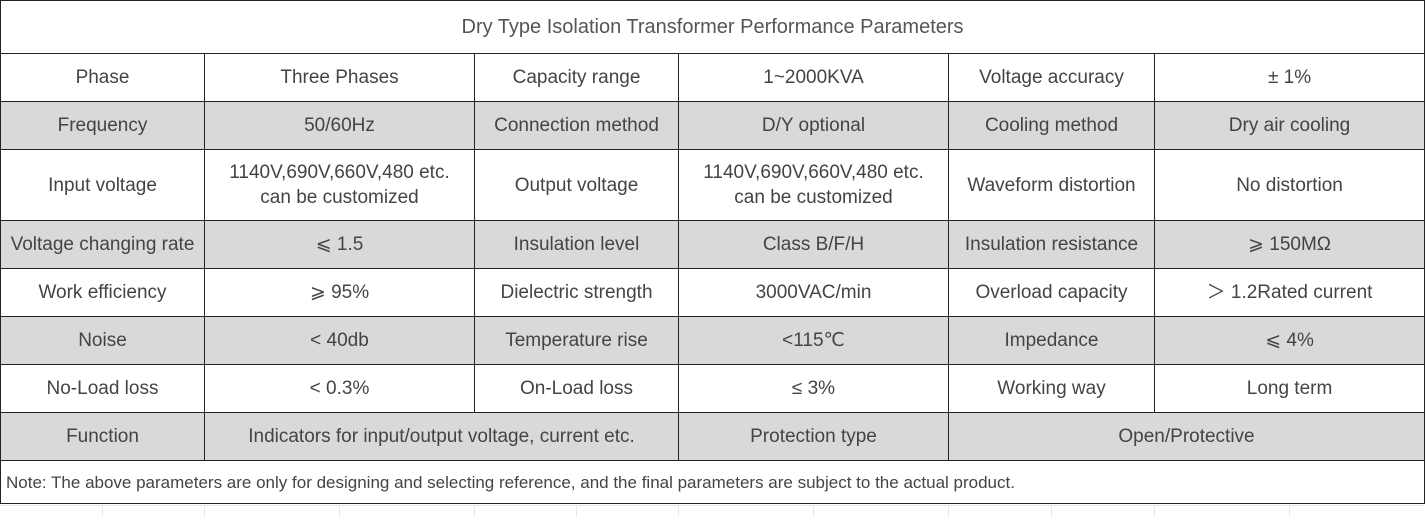  I want to click on param-value: ＞ 1.2Rated current, so click(1289, 292).